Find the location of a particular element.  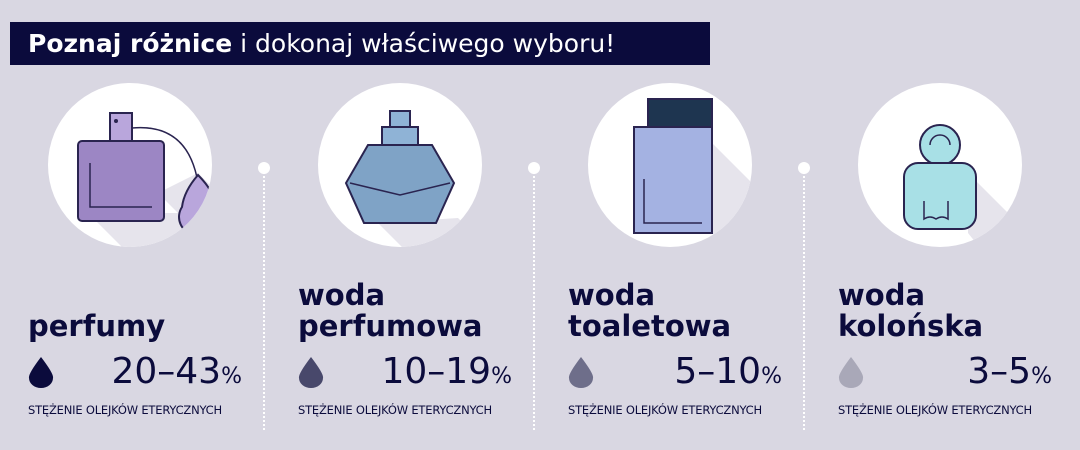

concentration-range: 10–19% is located at coordinates (446, 371).